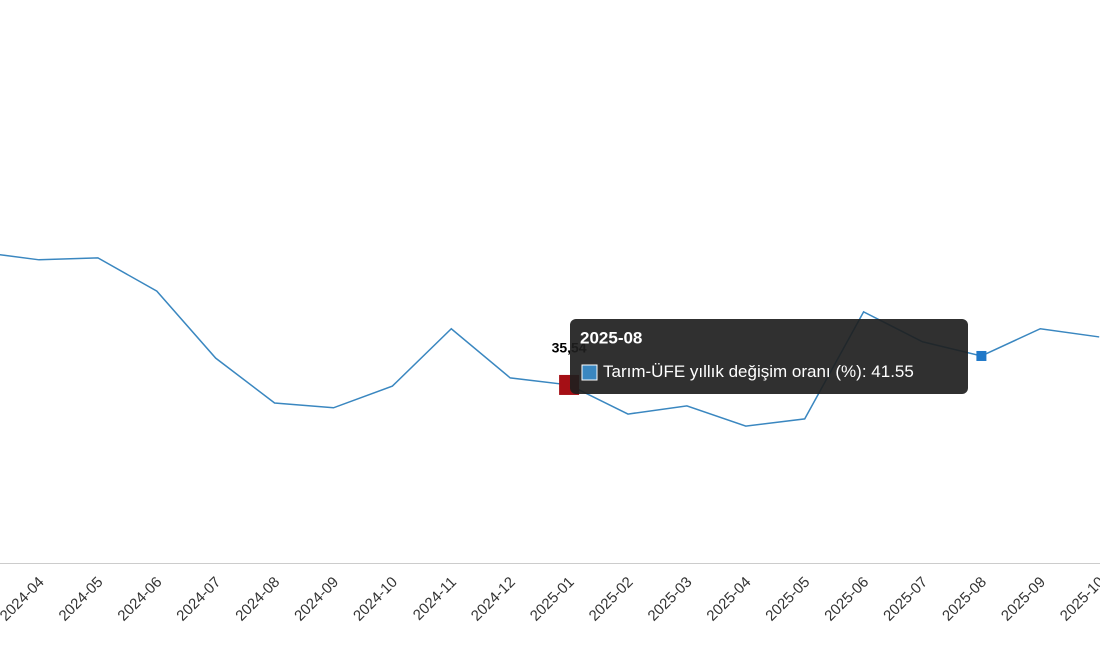 The image size is (1100, 650). What do you see at coordinates (892, 371) in the screenshot?
I see `tooltip-value: 41.55` at bounding box center [892, 371].